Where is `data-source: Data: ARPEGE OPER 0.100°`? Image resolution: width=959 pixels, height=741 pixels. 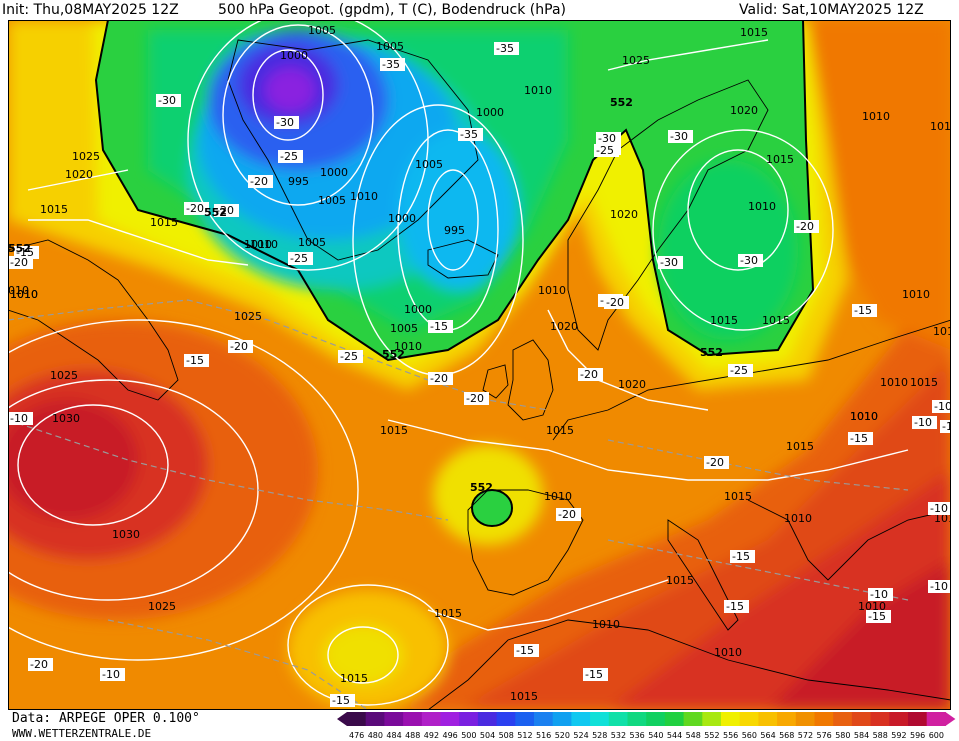 data-source: Data: ARPEGE OPER 0.100° is located at coordinates (106, 718).